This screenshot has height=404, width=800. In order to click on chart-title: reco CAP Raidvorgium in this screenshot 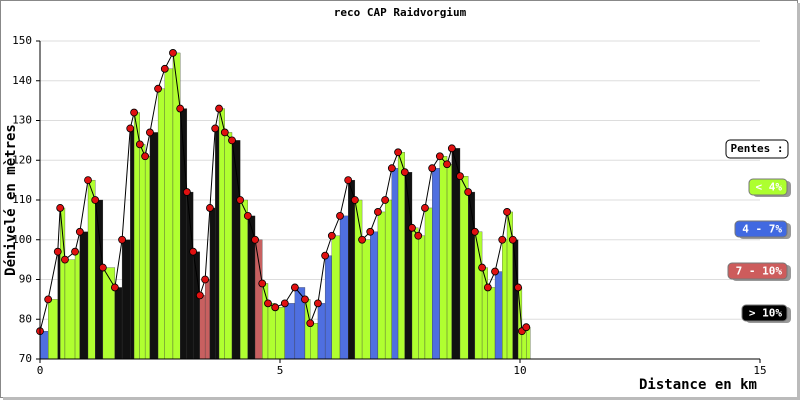, I will do `click(400, 12)`.